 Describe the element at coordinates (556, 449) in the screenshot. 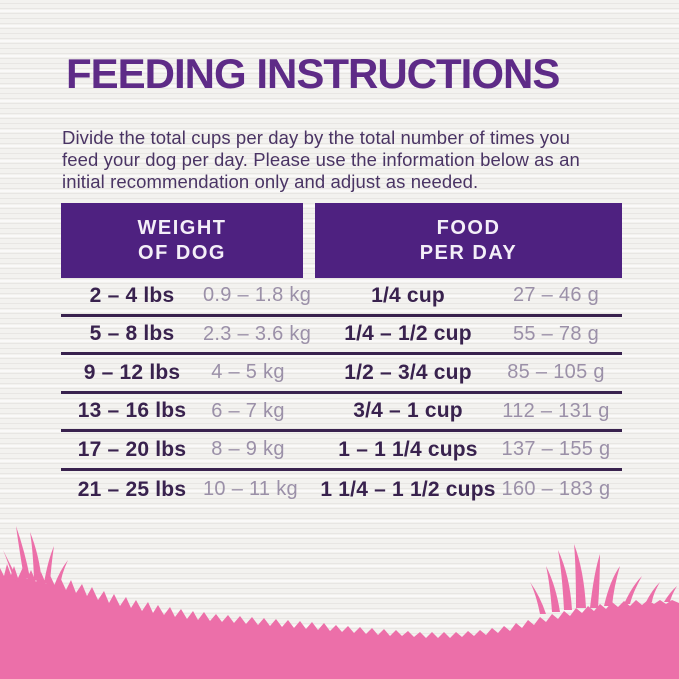

I see `food-grams-value: 137 – 155 g` at that location.